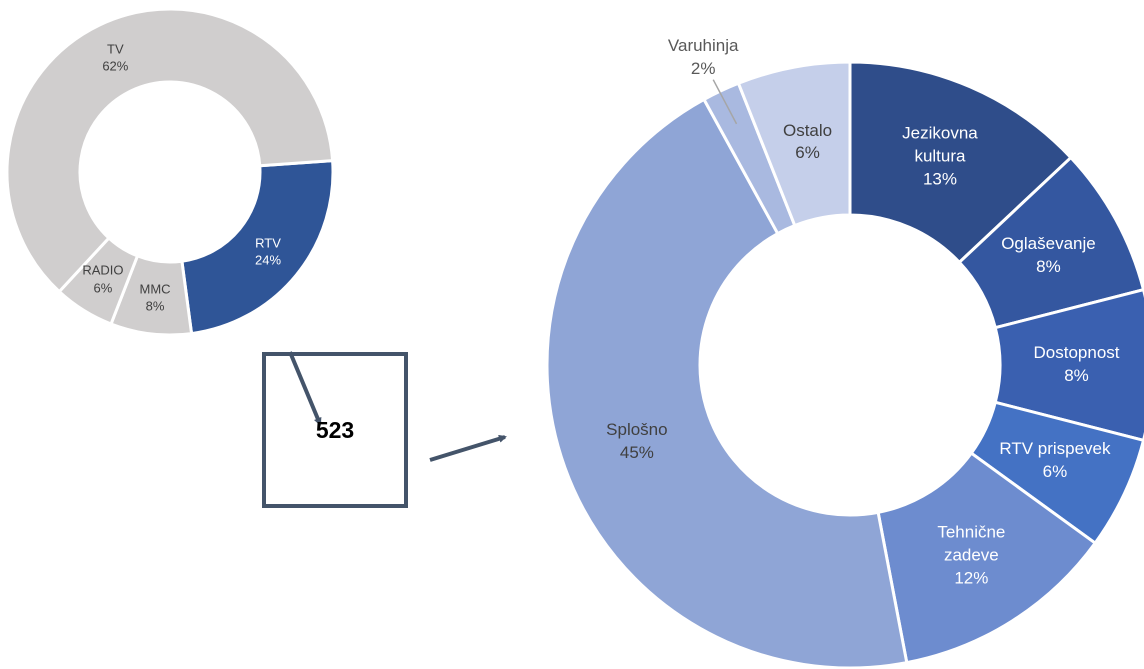 This screenshot has width=1144, height=669. Describe the element at coordinates (971, 543) in the screenshot. I see `category-label: Tehnične zadeve` at that location.